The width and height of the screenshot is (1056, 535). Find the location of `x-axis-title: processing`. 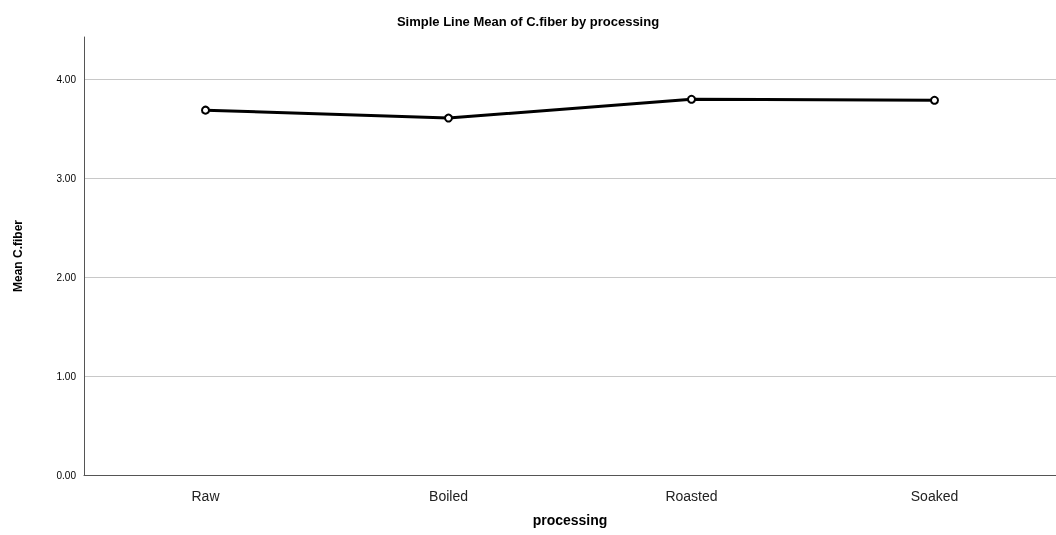

x-axis-title: processing is located at coordinates (570, 520).